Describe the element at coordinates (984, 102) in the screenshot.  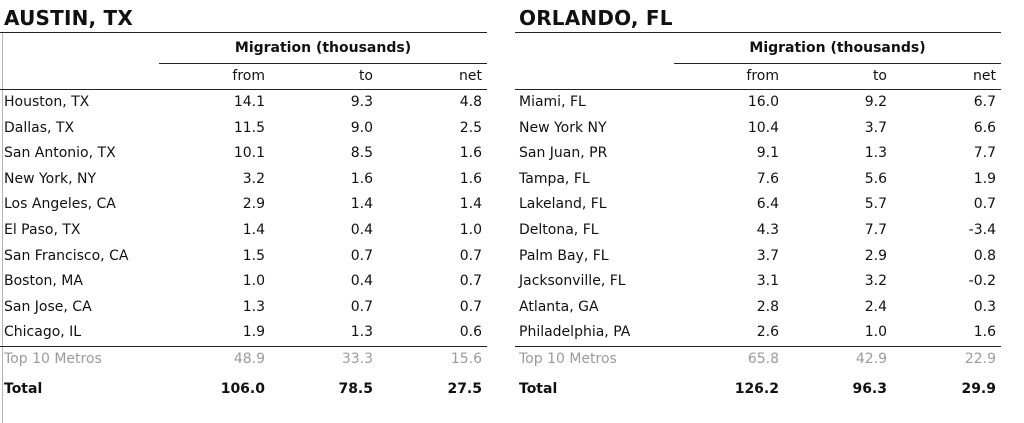
I see `row-net: 6.7` at that location.